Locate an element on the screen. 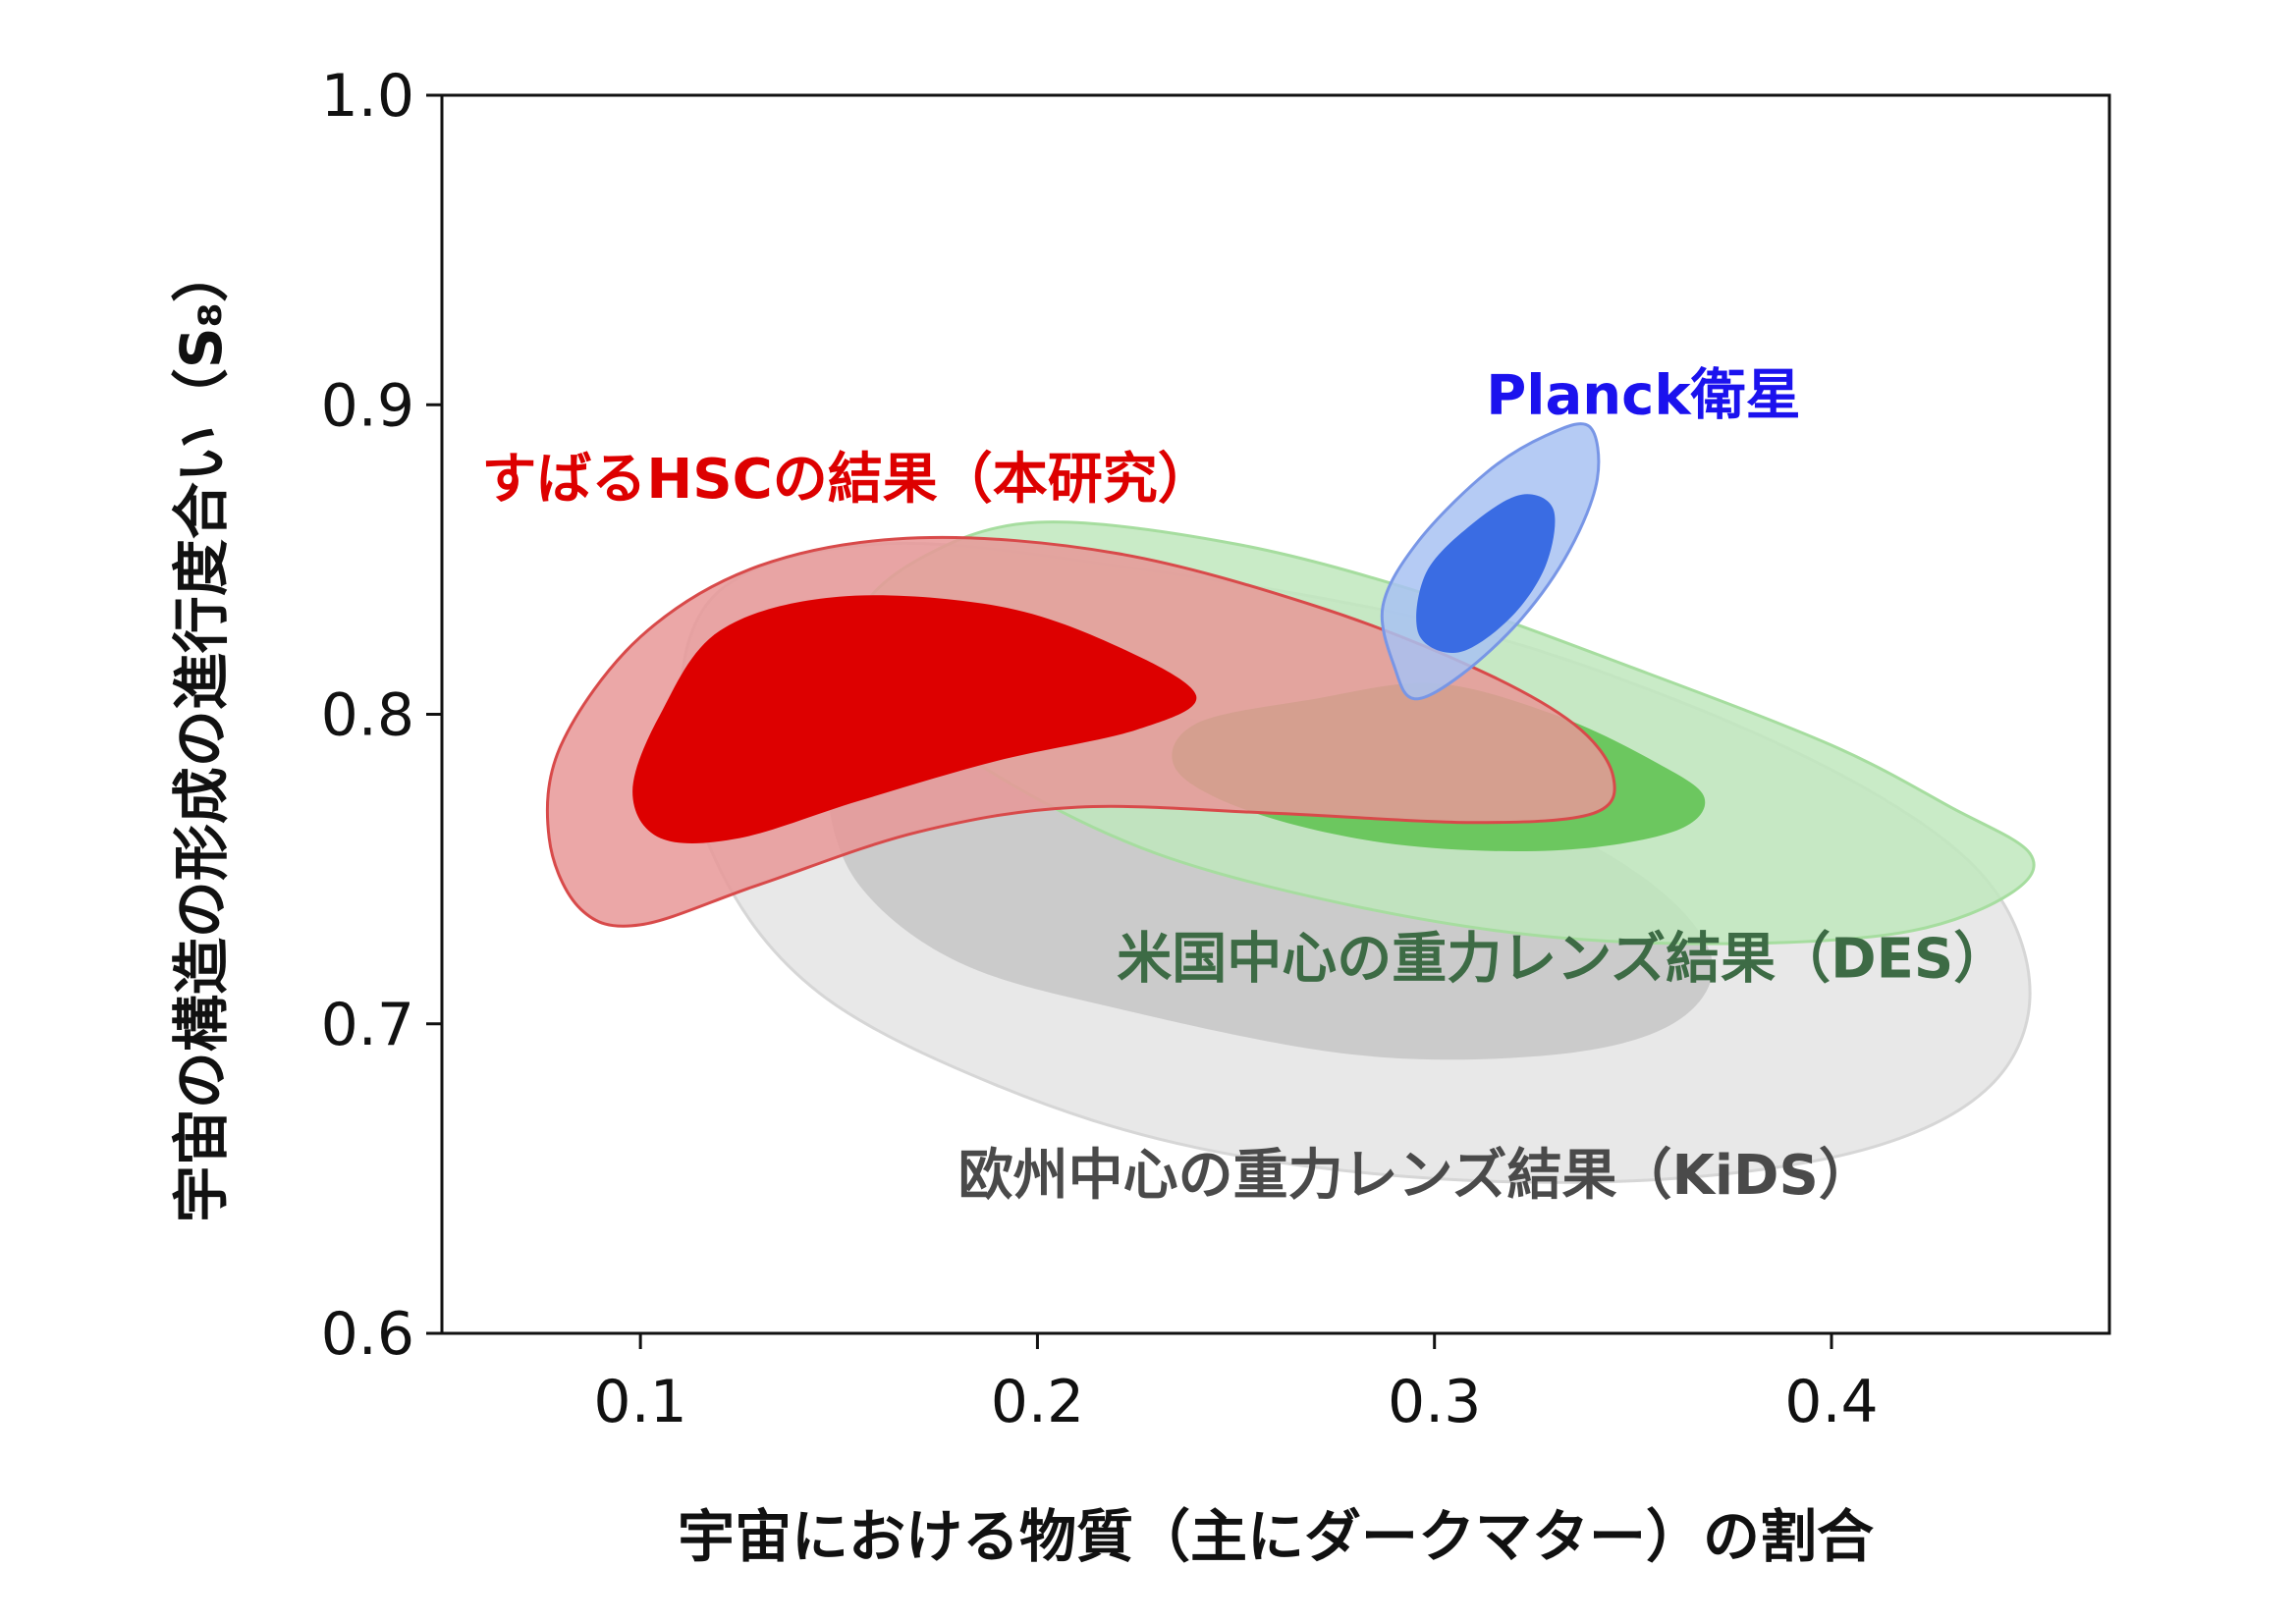 The image size is (2296, 1622). planck-contours is located at coordinates (1490, 561).